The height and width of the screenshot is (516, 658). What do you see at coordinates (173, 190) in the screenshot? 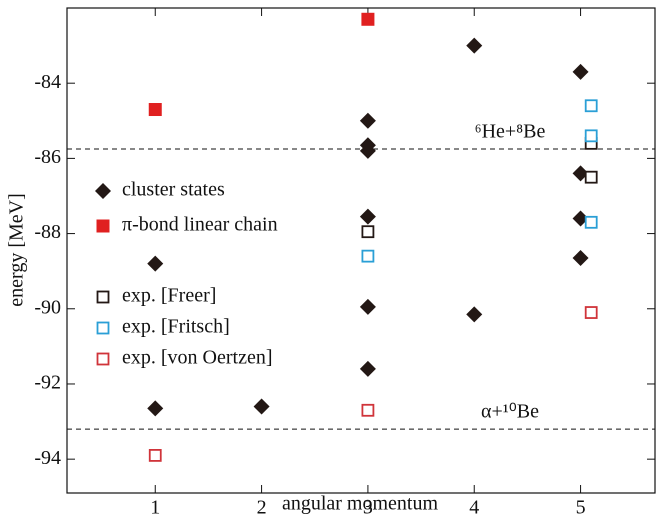
I see `legend-label: cluster states` at bounding box center [173, 190].